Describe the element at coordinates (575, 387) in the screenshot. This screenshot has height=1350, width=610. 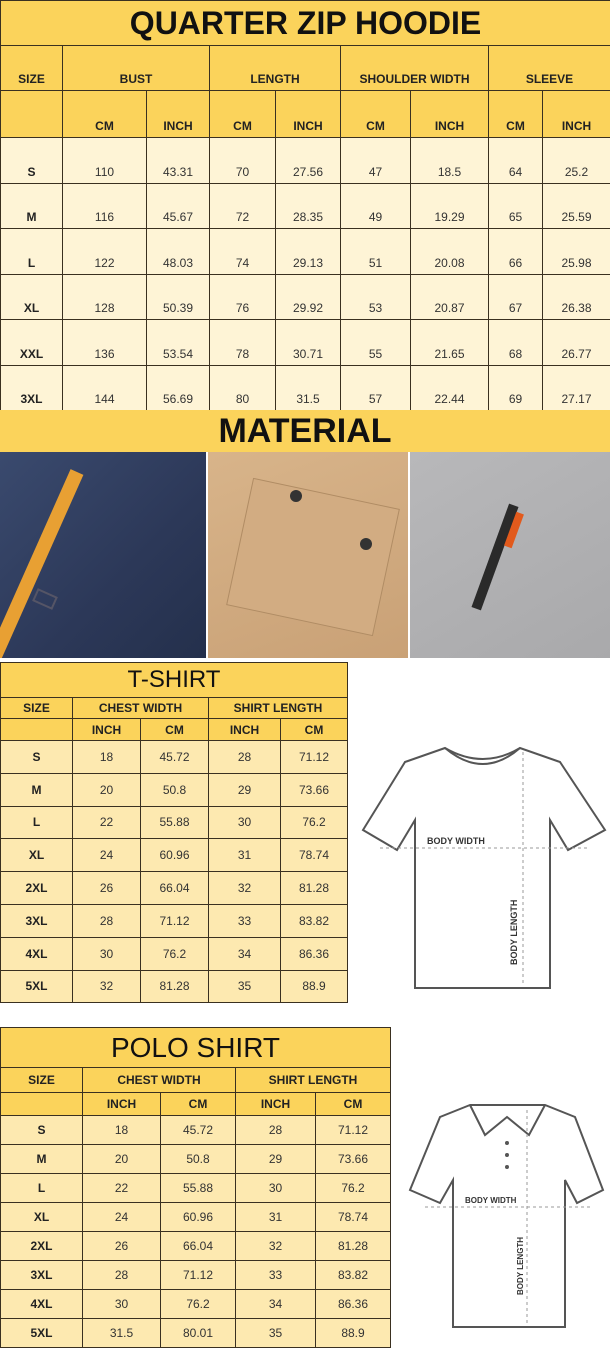
I see `value-cell: 27.17` at that location.